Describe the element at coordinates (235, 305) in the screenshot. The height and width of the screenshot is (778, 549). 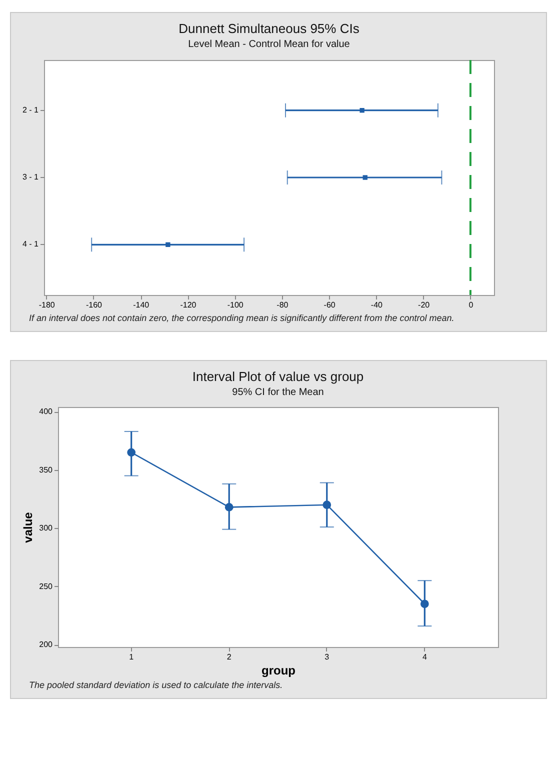
I see `x-tick-label: -100` at that location.